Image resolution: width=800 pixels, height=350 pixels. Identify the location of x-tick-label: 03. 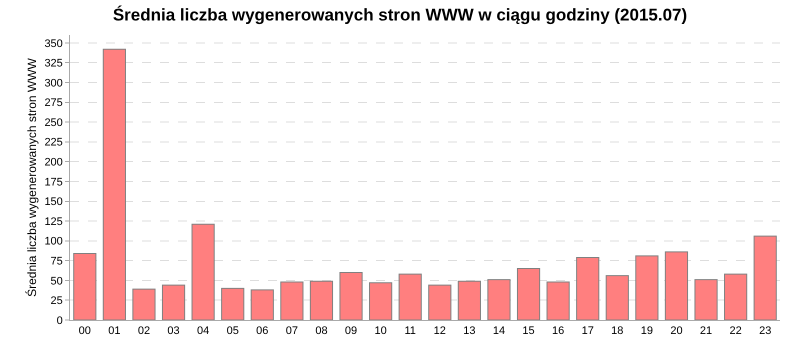
(173, 331).